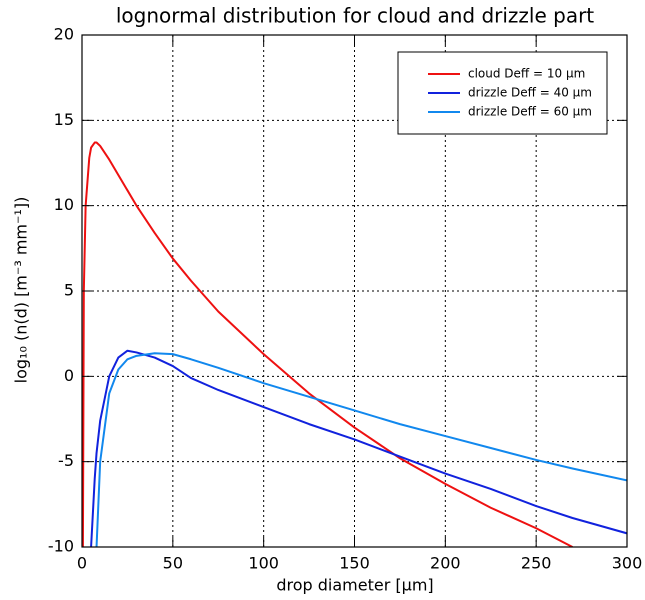 The image size is (645, 600). I want to click on y-tick-label: 5, so click(69, 290).